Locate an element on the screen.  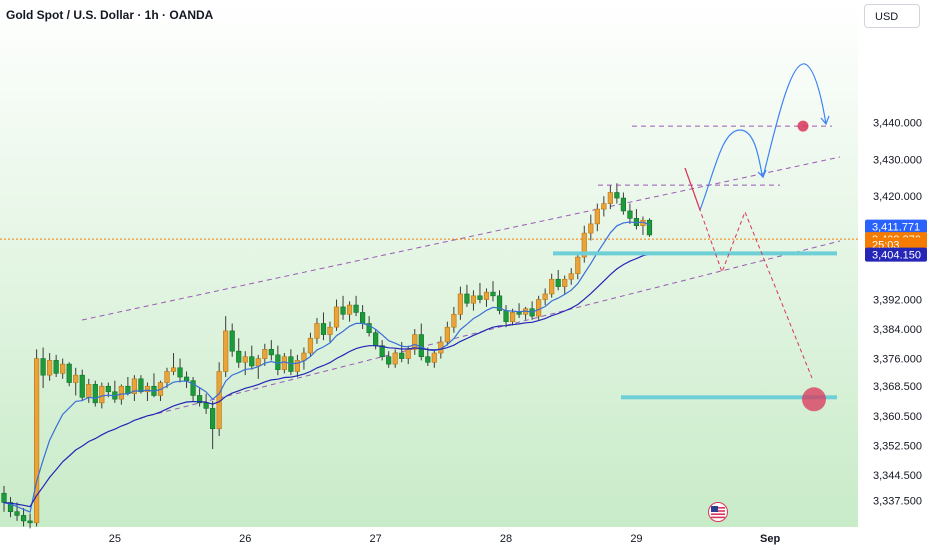
price-tag-label: 3,404.150 is located at coordinates (896, 256).